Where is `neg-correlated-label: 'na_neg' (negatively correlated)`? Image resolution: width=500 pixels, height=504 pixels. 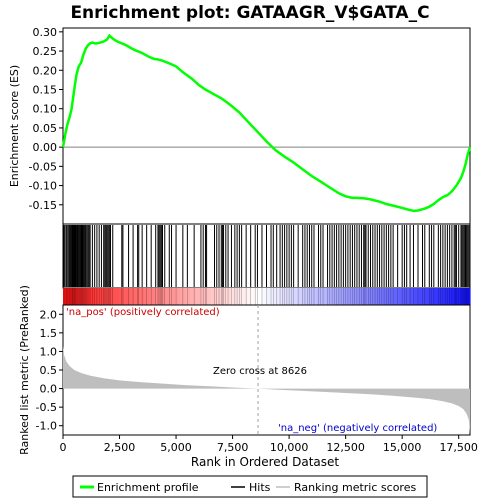
neg-correlated-label: 'na_neg' (negatively correlated) is located at coordinates (357, 428).